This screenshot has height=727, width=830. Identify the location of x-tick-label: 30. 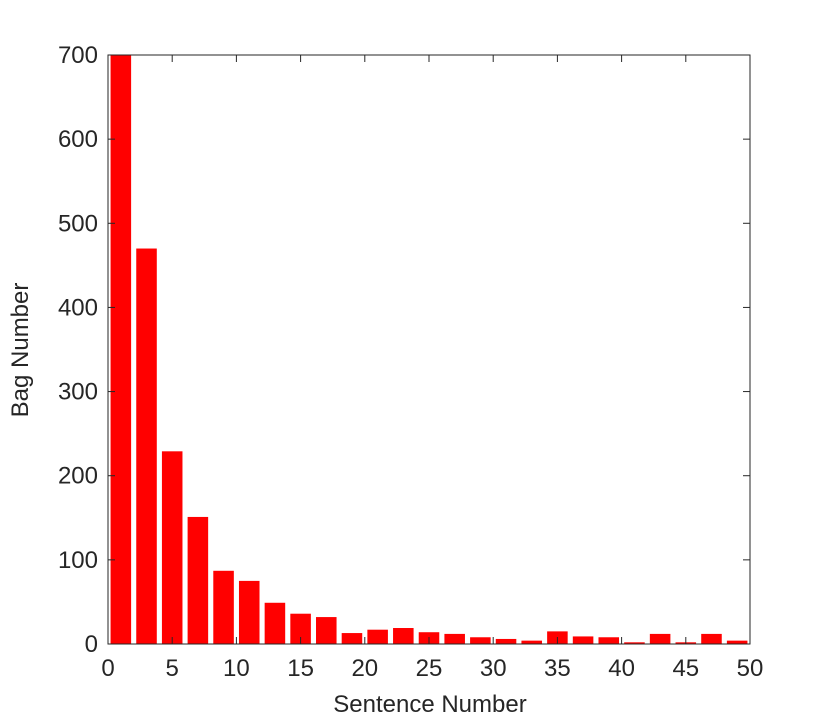
(493, 668).